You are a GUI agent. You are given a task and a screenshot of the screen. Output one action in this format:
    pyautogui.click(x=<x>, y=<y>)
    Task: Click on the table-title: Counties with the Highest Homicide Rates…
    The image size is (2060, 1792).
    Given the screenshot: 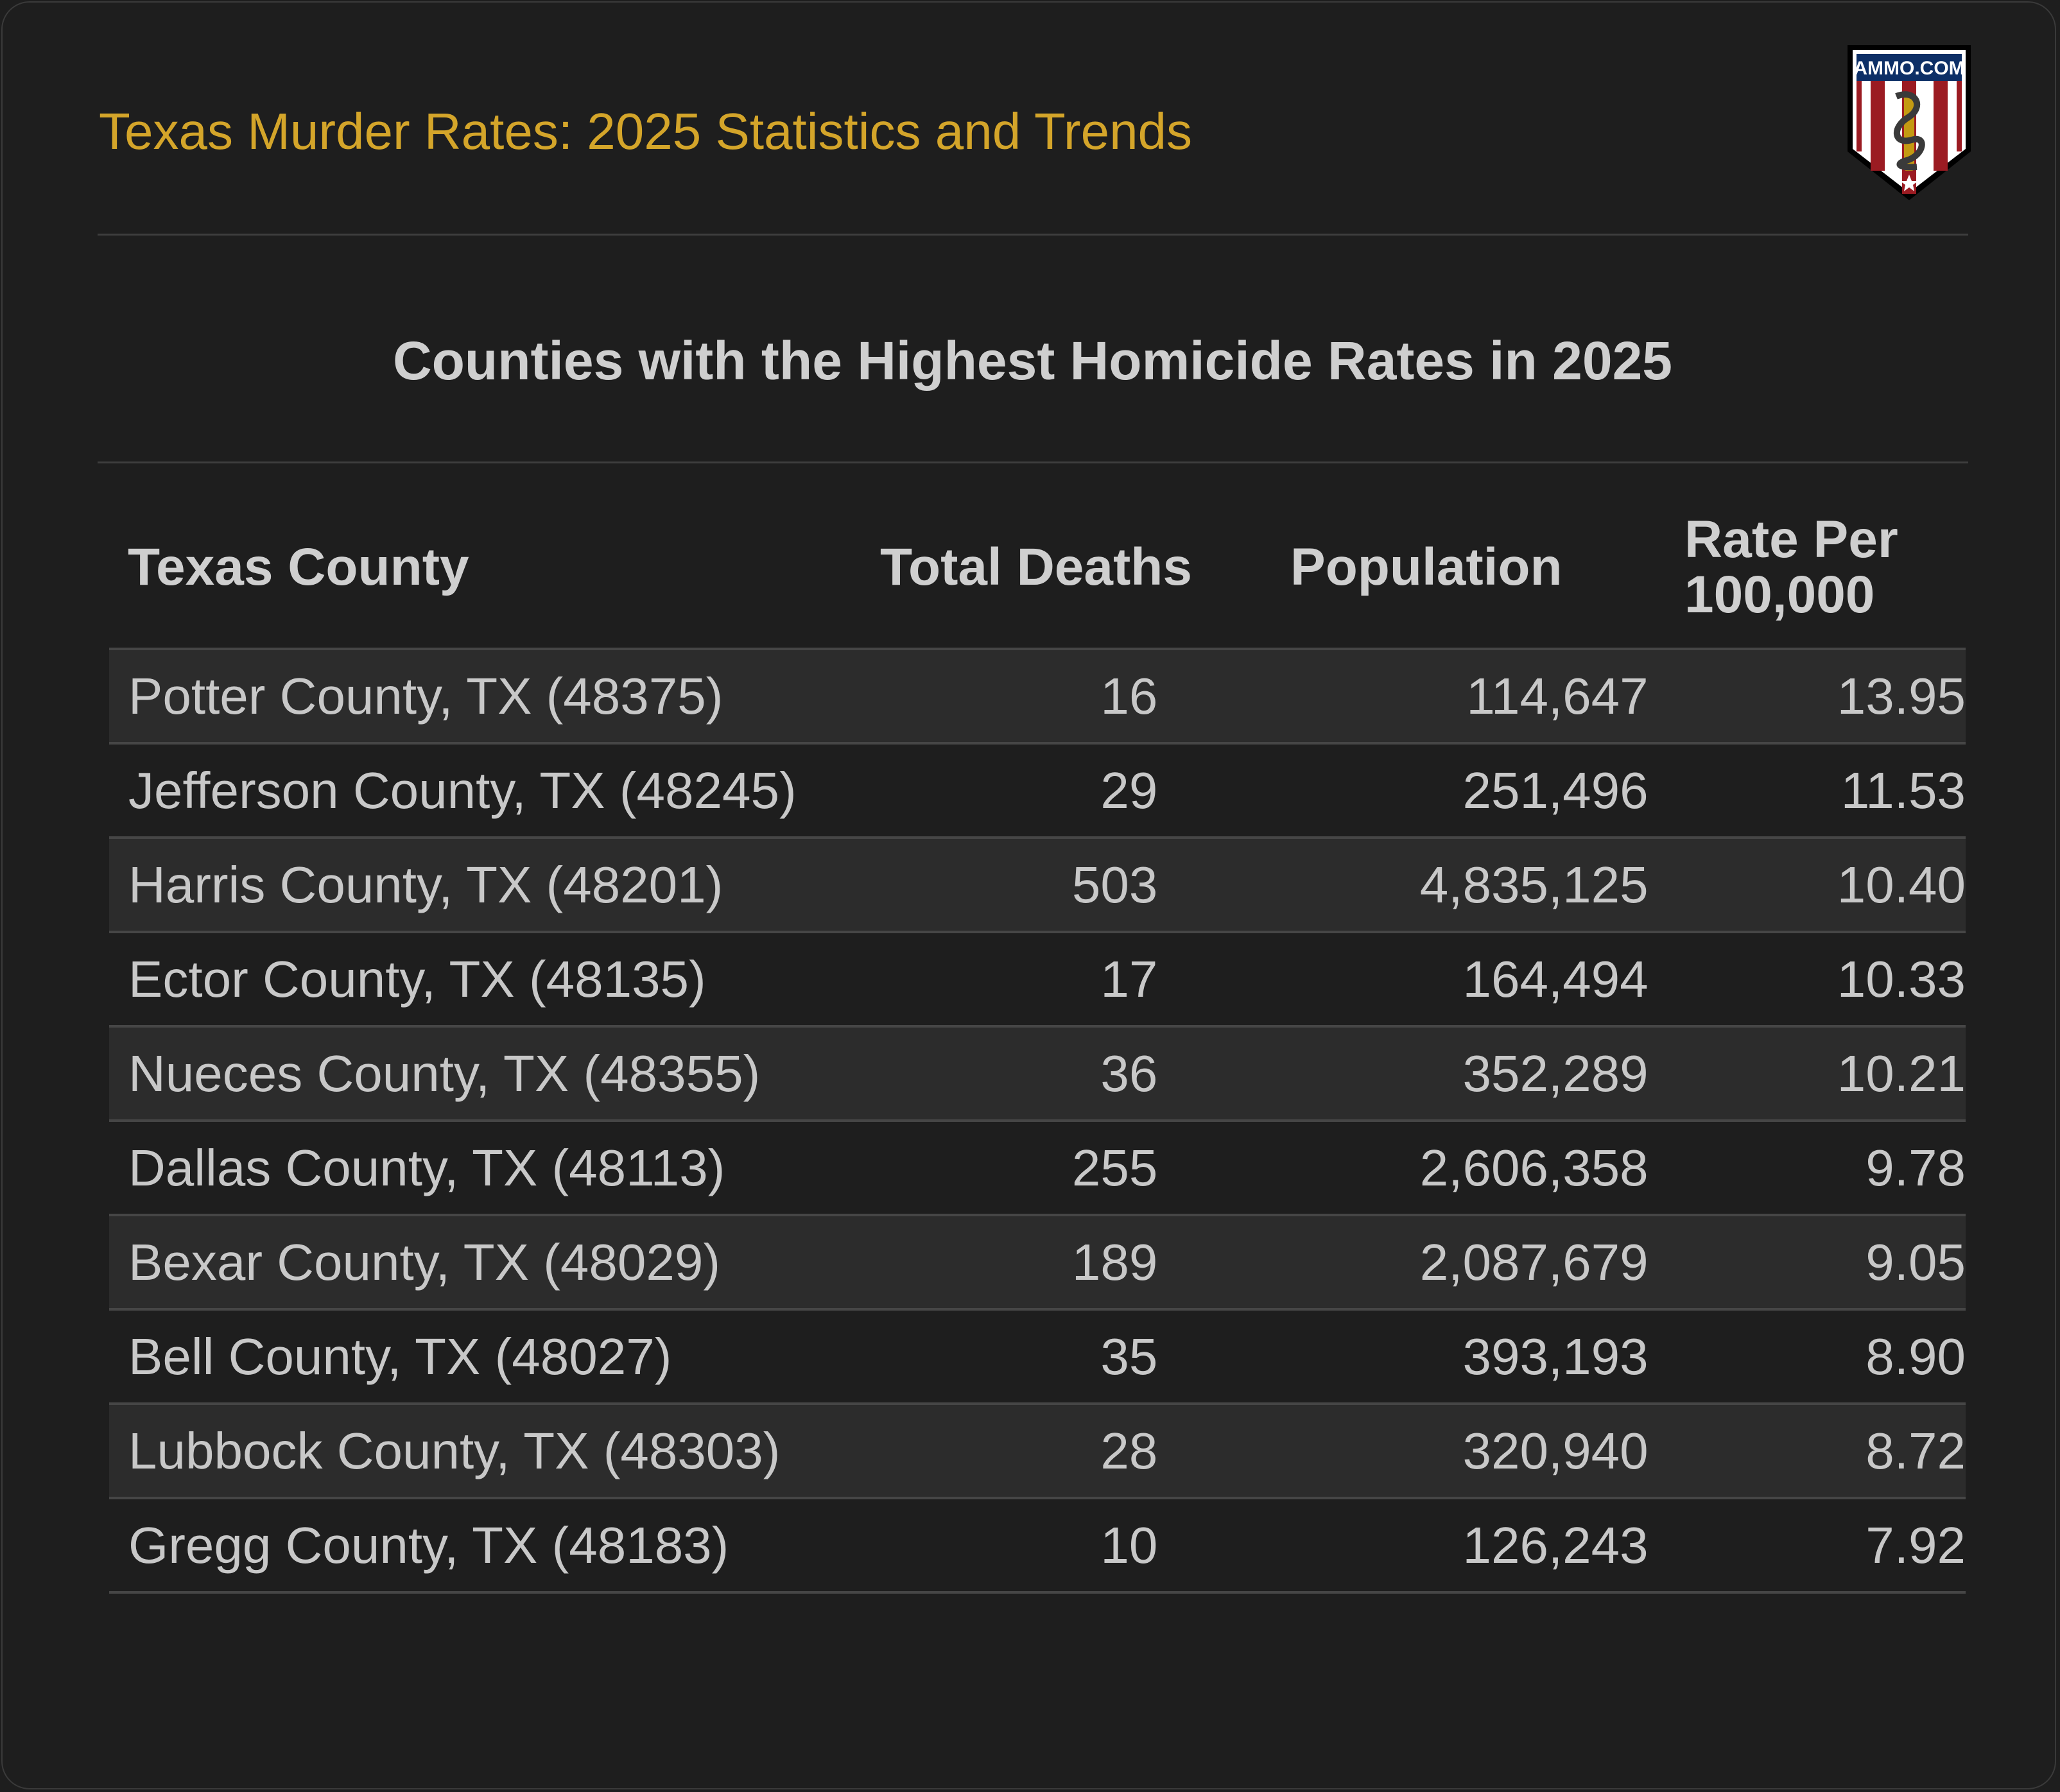 What is the action you would take?
    pyautogui.click(x=1032, y=361)
    